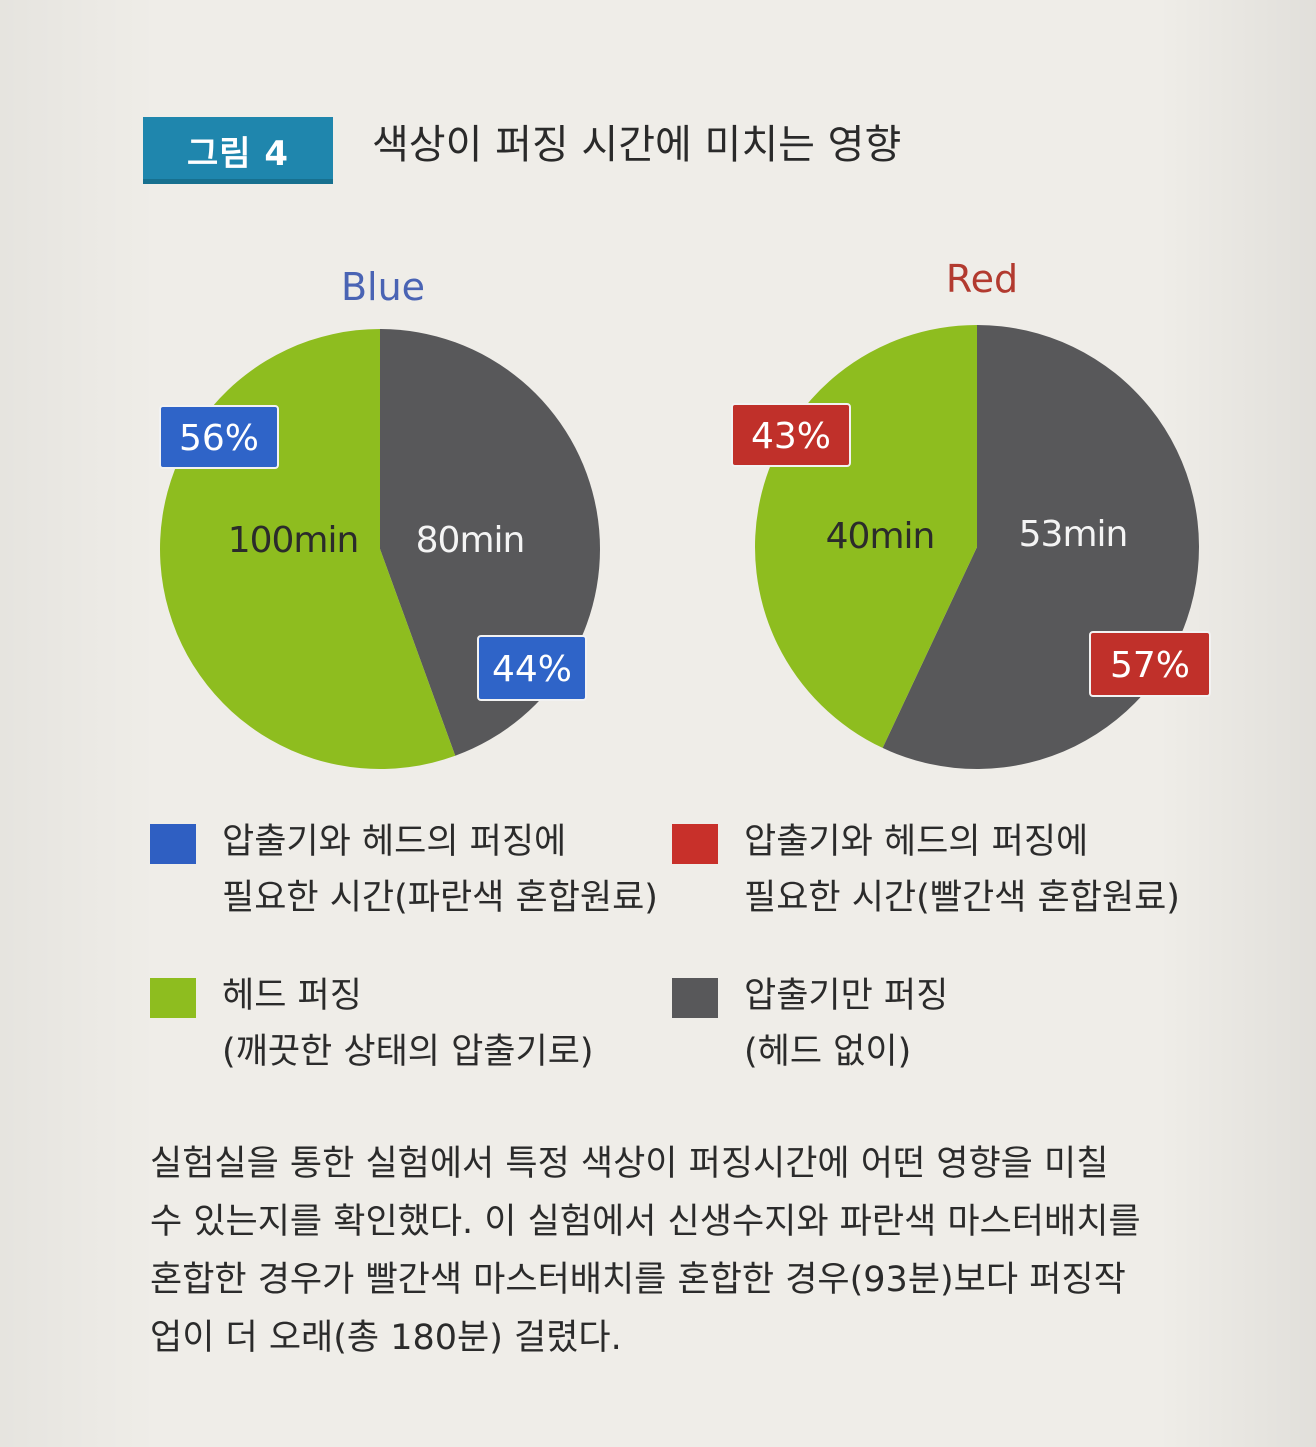 Image resolution: width=1316 pixels, height=1447 pixels. Describe the element at coordinates (637, 145) in the screenshot. I see `figure-title: 색상이 퍼징 시간에 미치는 영향` at that location.